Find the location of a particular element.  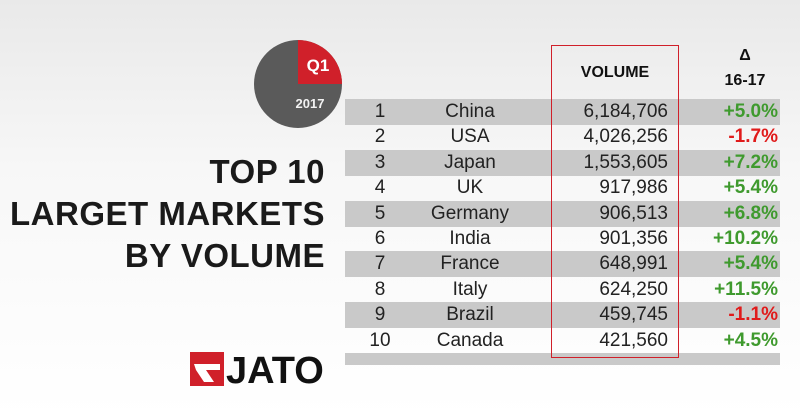

volume: 648,991 is located at coordinates (633, 264).